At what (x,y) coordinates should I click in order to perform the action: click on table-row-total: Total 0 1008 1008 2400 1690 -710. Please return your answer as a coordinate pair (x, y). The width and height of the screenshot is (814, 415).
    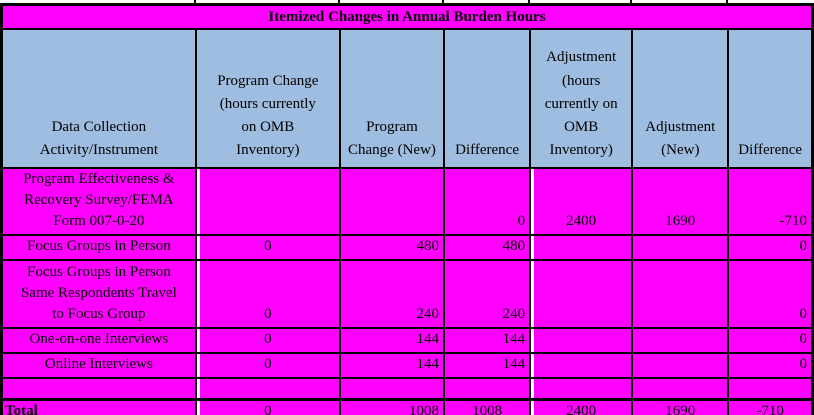
    Looking at the image, I should click on (407, 406).